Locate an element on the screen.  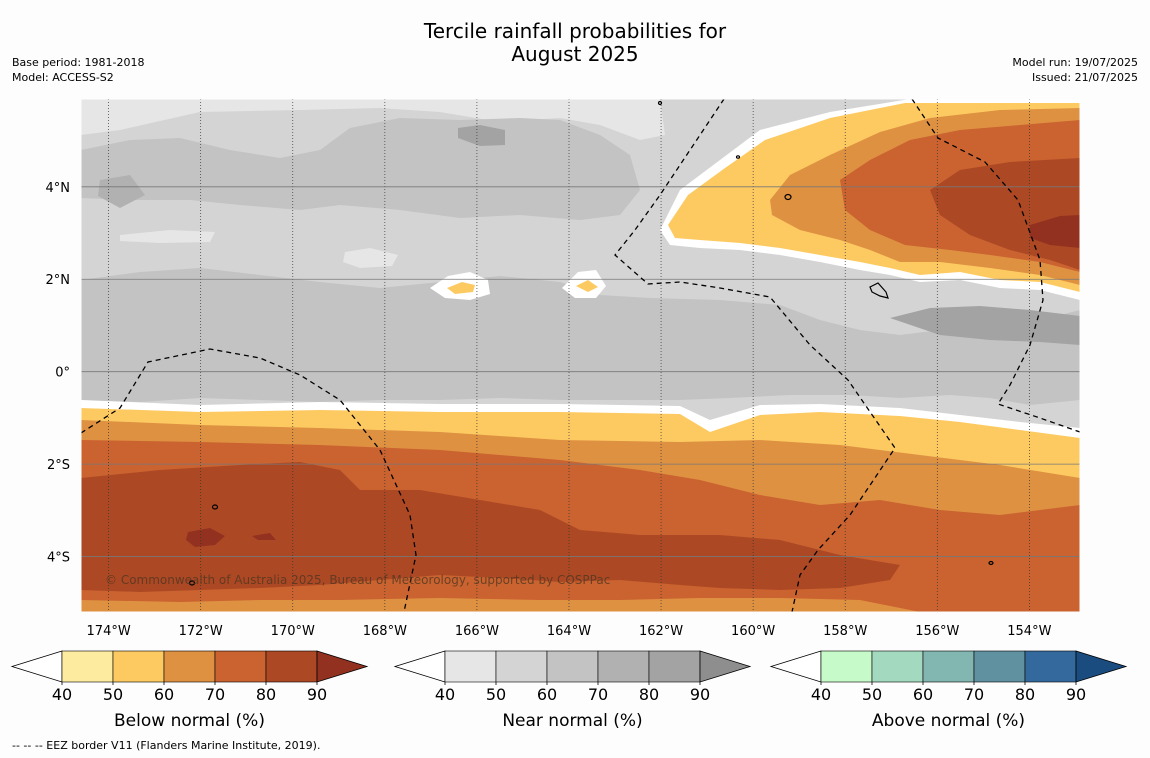
map-title-line1: Tercile rainfall probabilities for is located at coordinates (575, 31).